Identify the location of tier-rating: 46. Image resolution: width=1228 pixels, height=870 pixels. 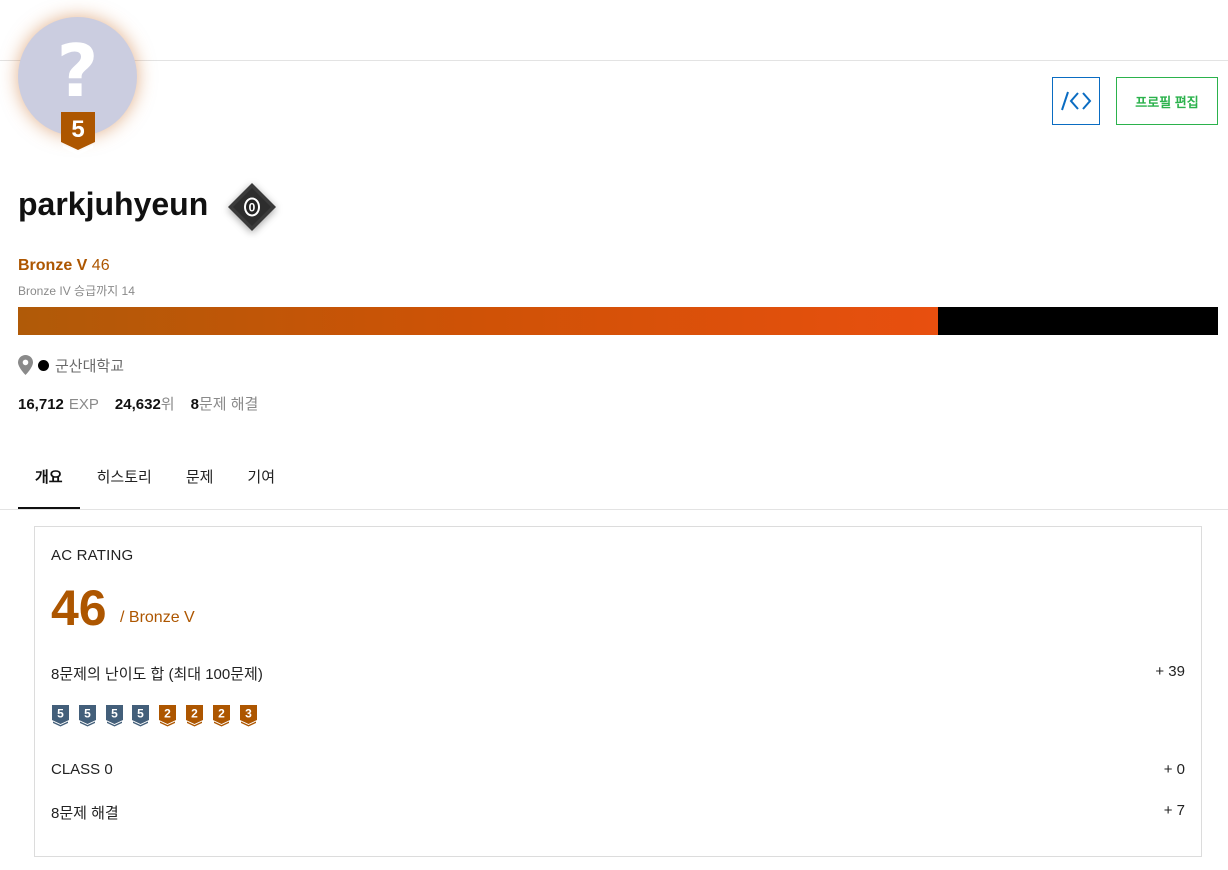
(100, 265).